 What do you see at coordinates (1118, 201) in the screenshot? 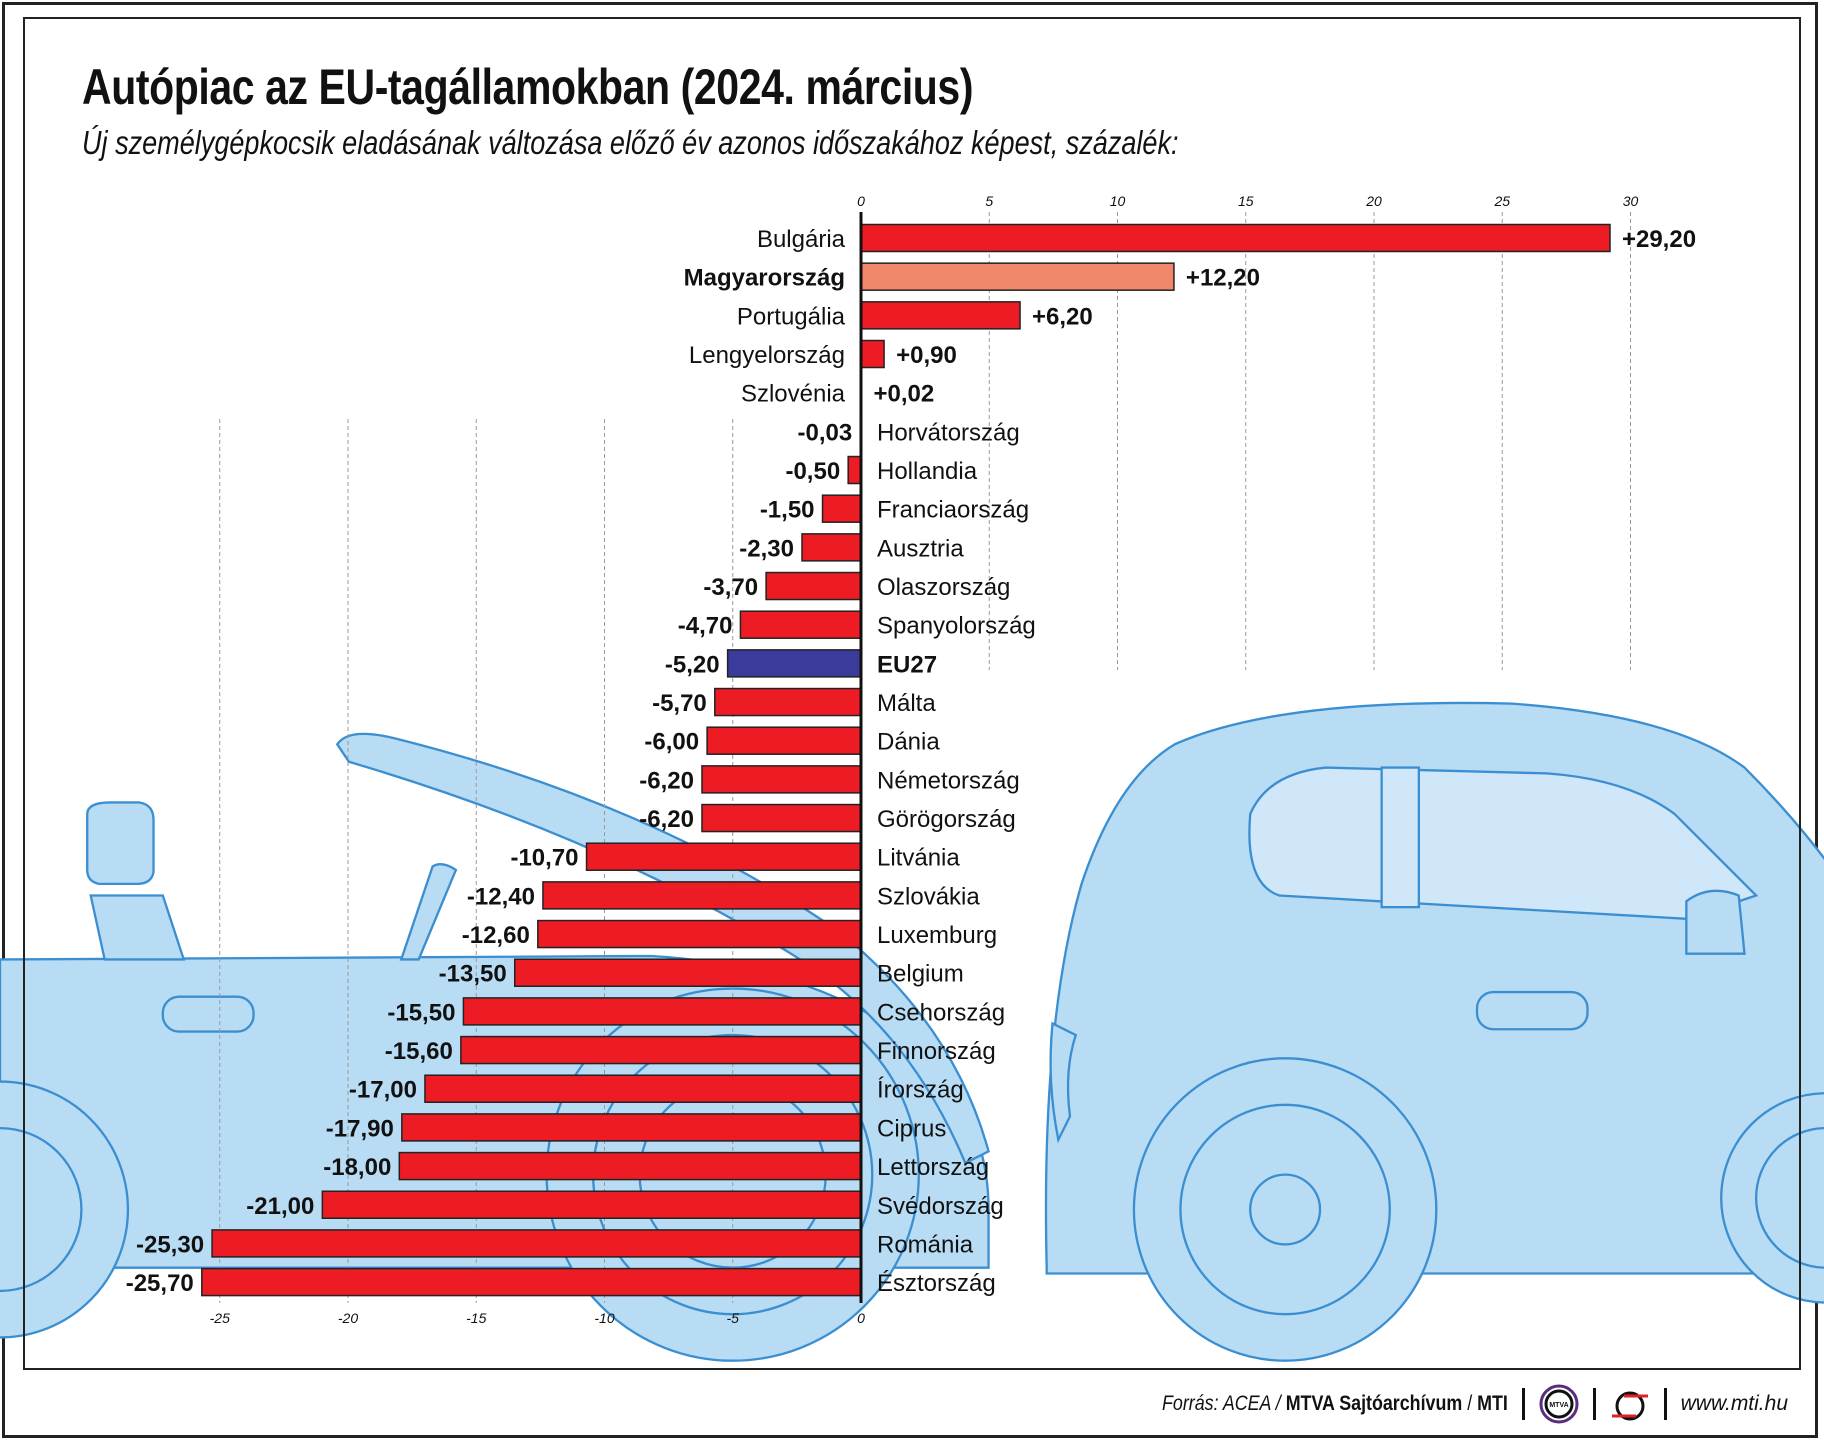
I see `top-tick-label: 10` at bounding box center [1118, 201].